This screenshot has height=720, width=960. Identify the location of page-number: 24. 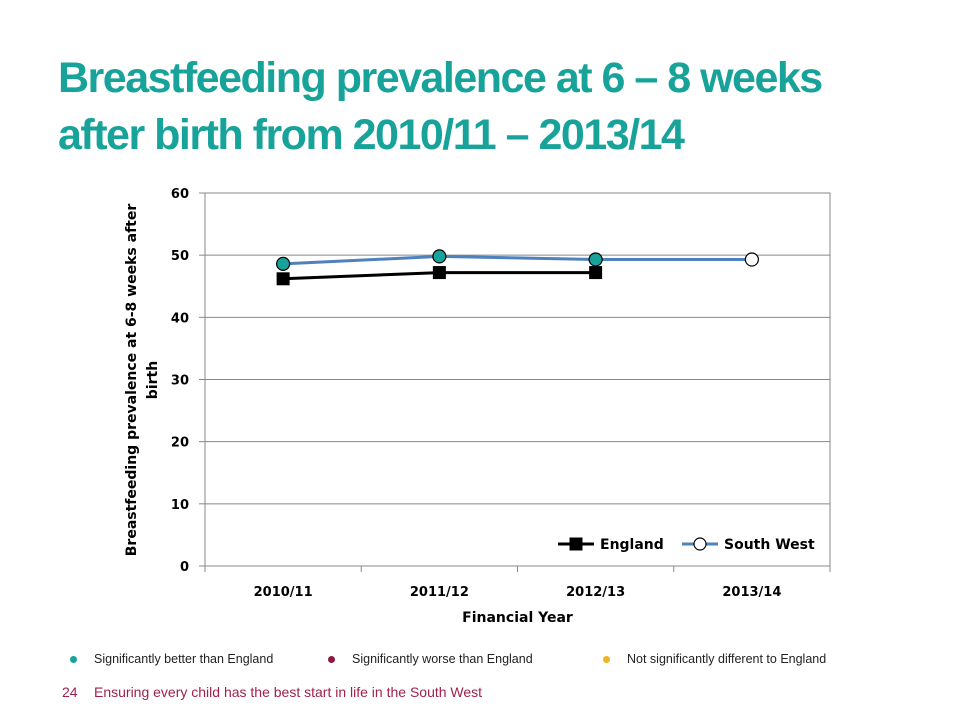
(70, 692).